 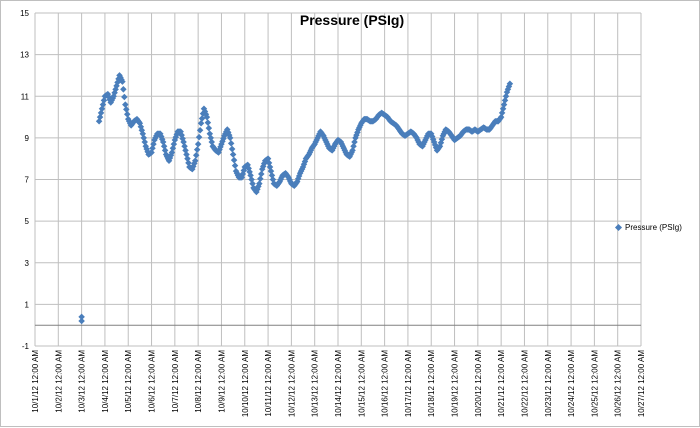 I want to click on y-tick-label: 9, so click(x=27, y=138).